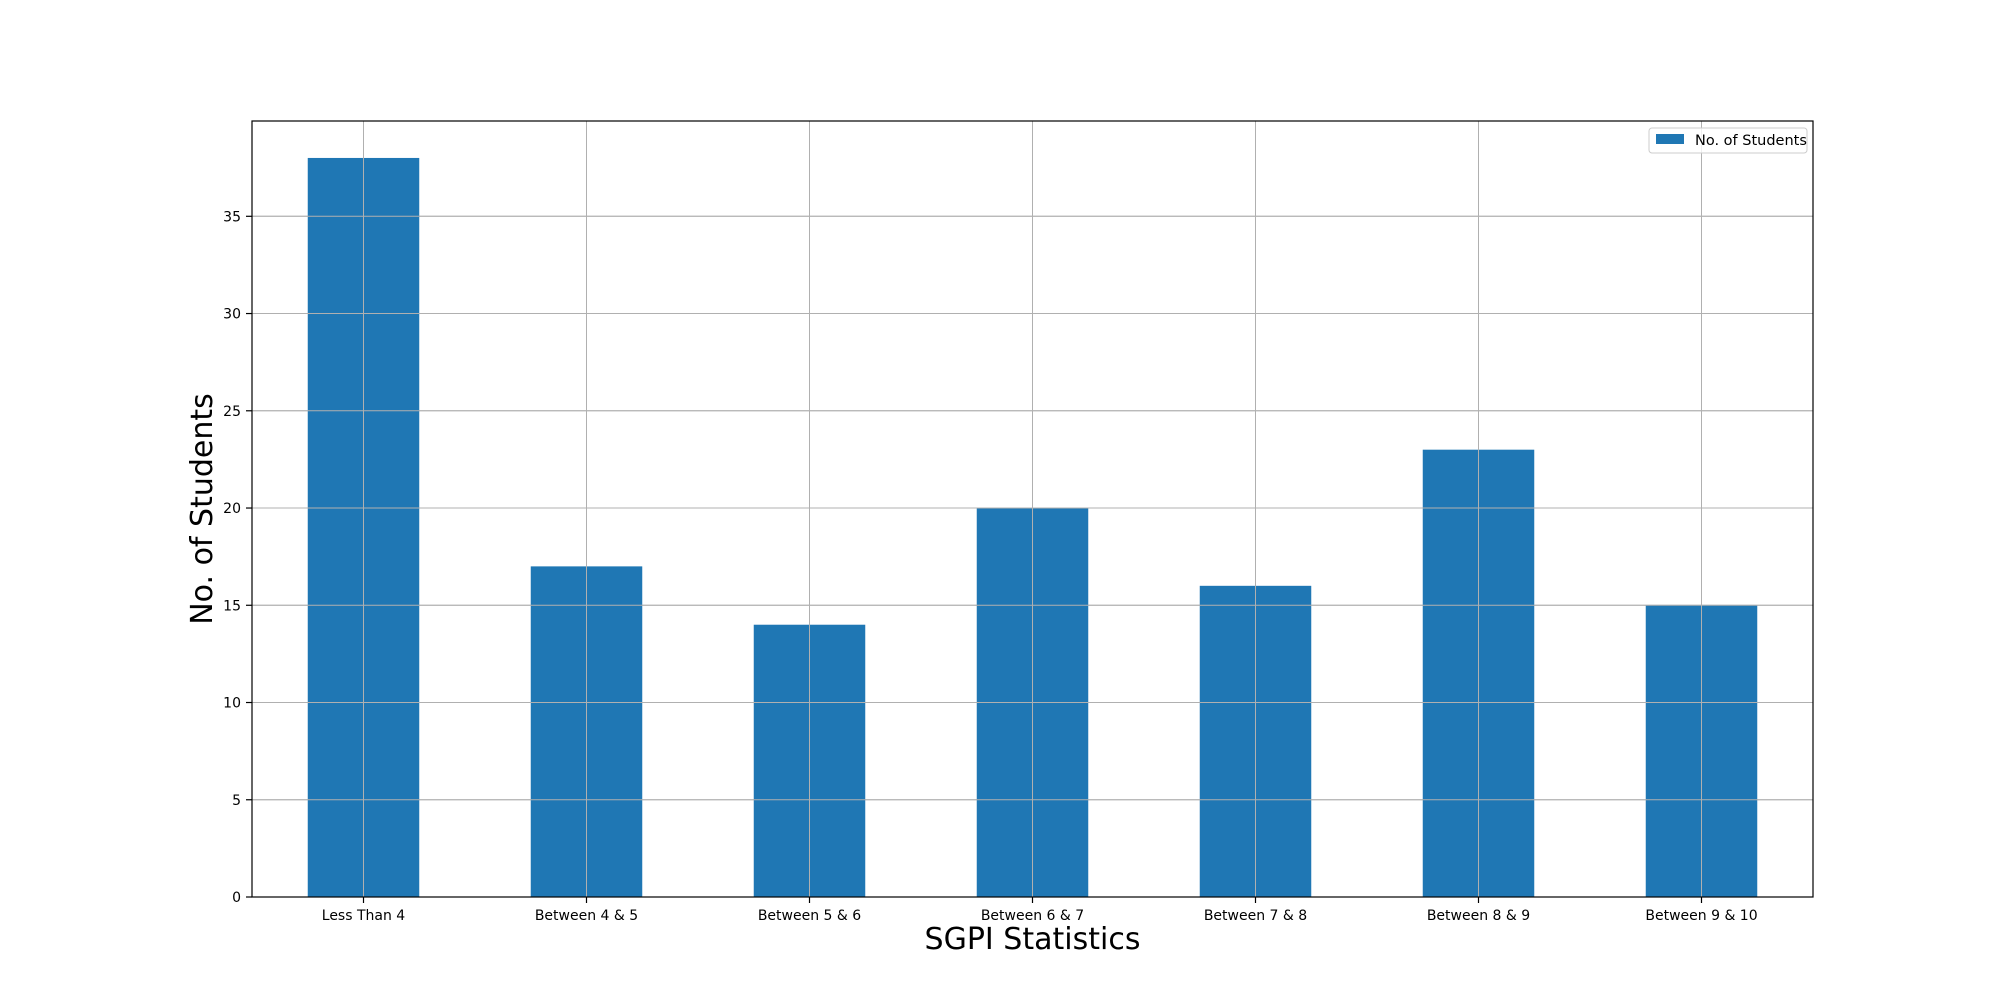  Describe the element at coordinates (1032, 916) in the screenshot. I see `x-tick-label: Between 6 & 7` at that location.